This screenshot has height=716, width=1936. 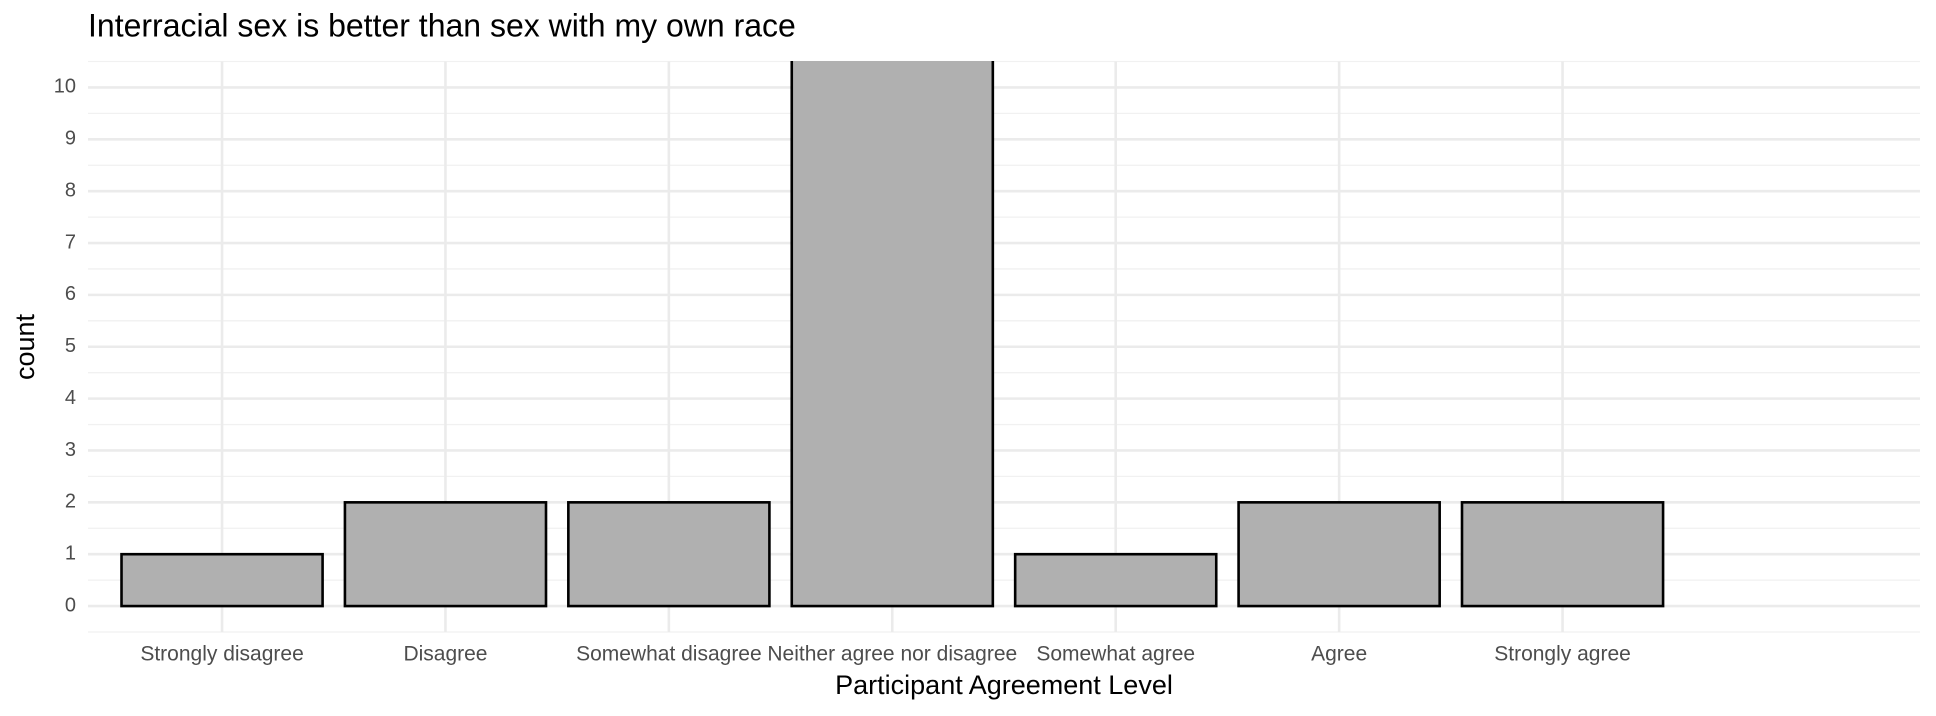 What do you see at coordinates (70, 294) in the screenshot?
I see `y-tick-label: 6` at bounding box center [70, 294].